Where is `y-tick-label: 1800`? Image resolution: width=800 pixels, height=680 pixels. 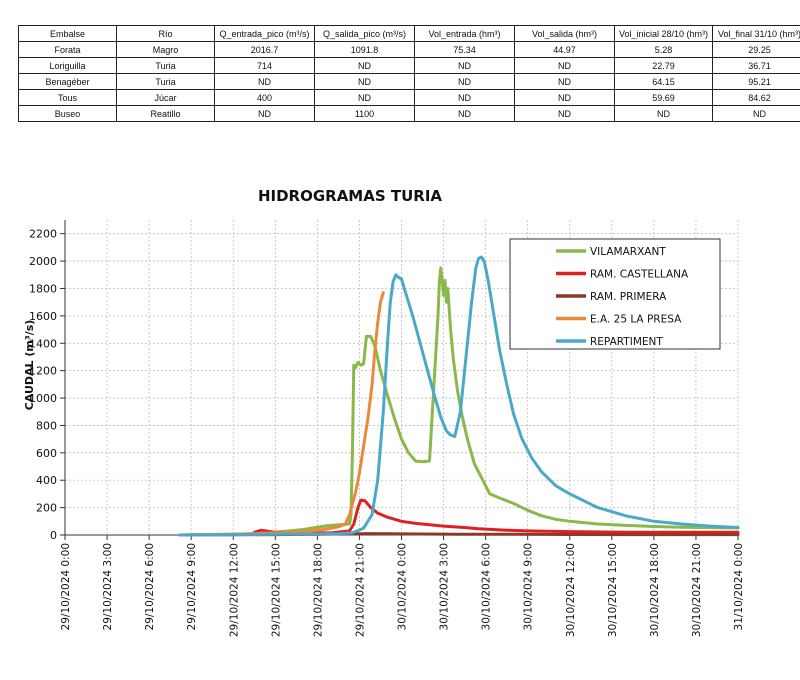
y-tick-label: 1800 is located at coordinates (43, 288).